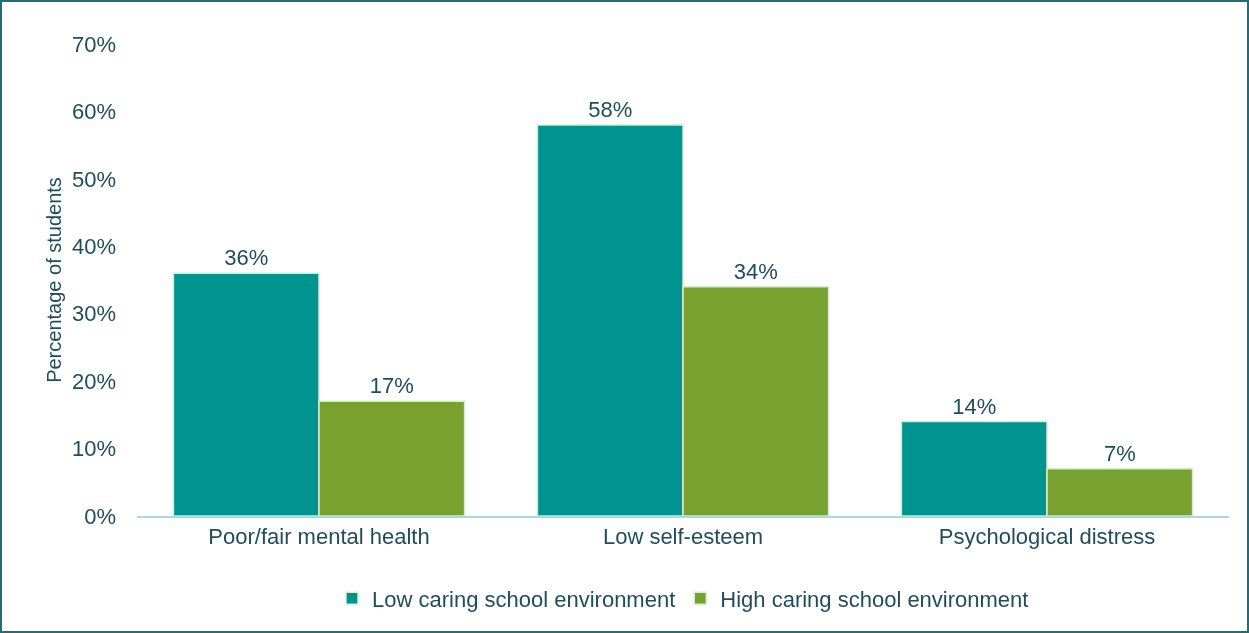  Describe the element at coordinates (391, 386) in the screenshot. I see `data-label: 17%` at that location.